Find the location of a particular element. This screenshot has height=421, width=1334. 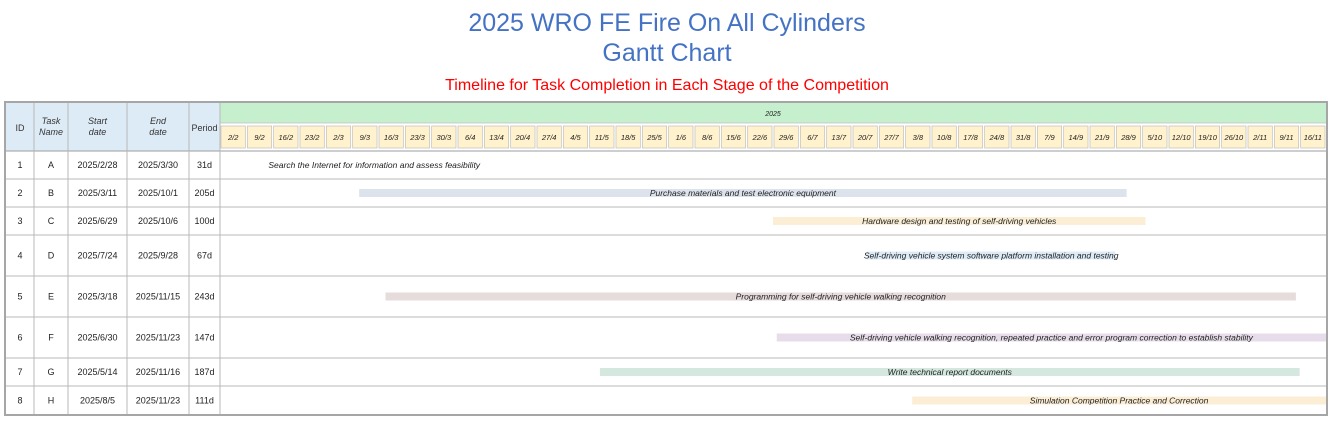

task-start-cell: 2025/5/14 is located at coordinates (97, 372).